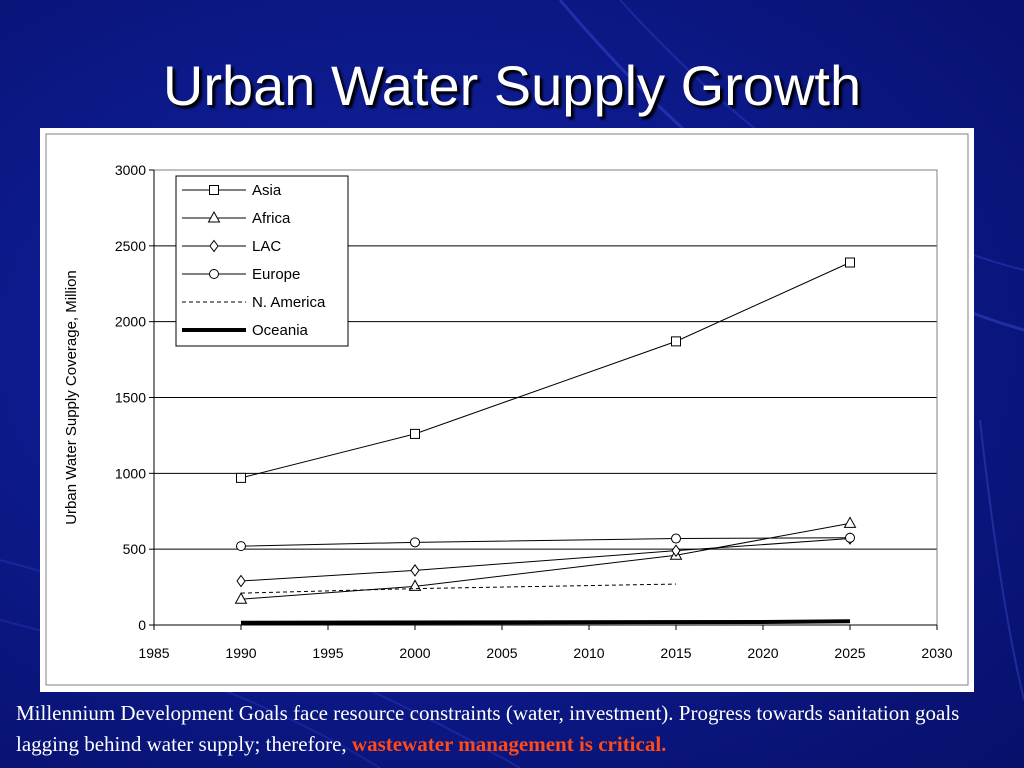 The image size is (1024, 768). Describe the element at coordinates (130, 322) in the screenshot. I see `y-tick-label: 2000` at that location.